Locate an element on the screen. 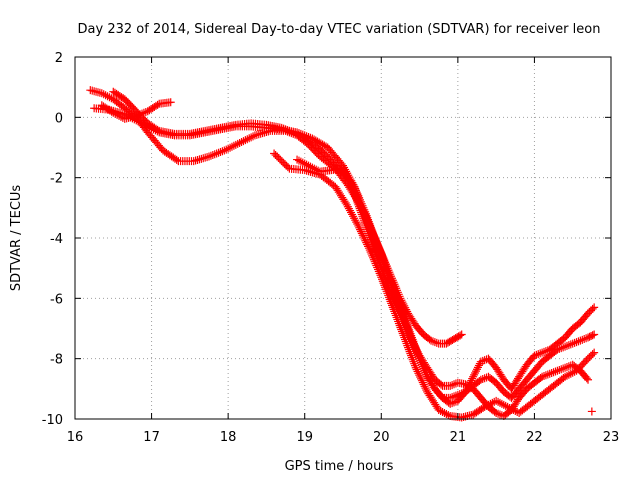 Image resolution: width=640 pixels, height=480 pixels. y-tick-label: -10 is located at coordinates (52, 420).